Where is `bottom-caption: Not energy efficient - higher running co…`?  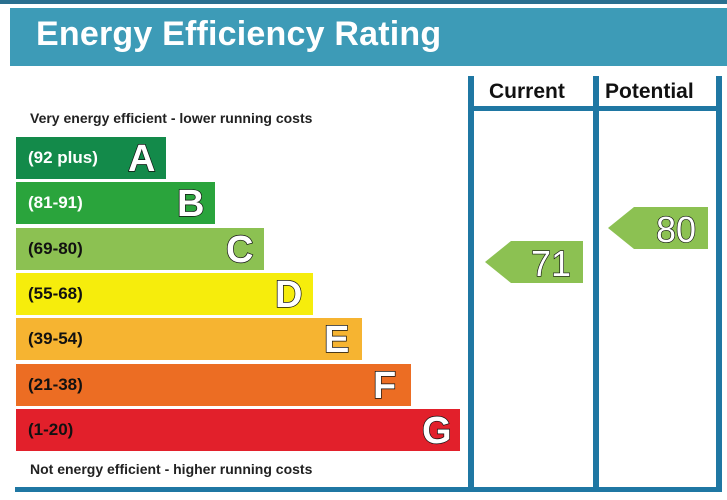
bottom-caption: Not energy efficient - higher running co… is located at coordinates (171, 469).